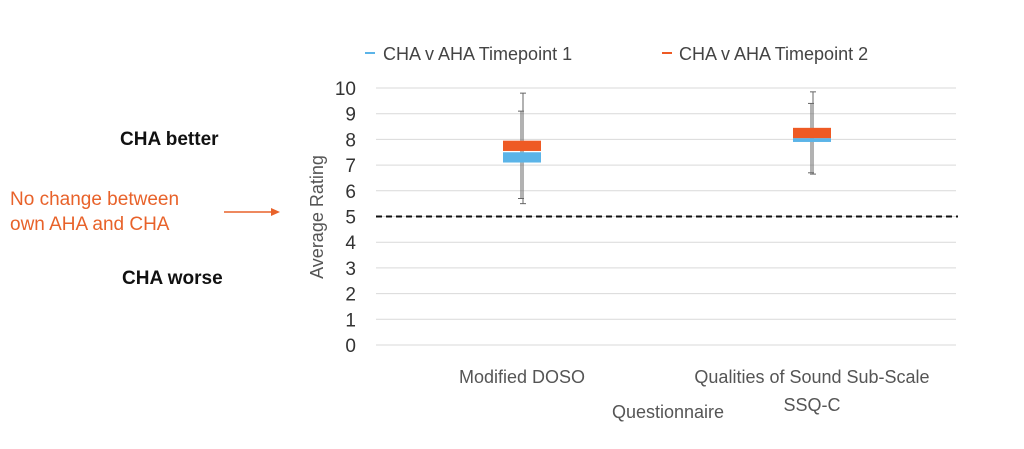 The image size is (1024, 449). Describe the element at coordinates (350, 192) in the screenshot. I see `y-tick-6: 6` at that location.